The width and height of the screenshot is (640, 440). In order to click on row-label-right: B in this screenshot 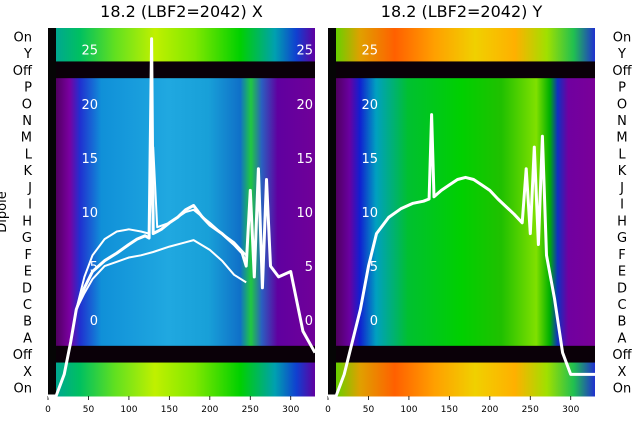, I will do `click(622, 322)`.